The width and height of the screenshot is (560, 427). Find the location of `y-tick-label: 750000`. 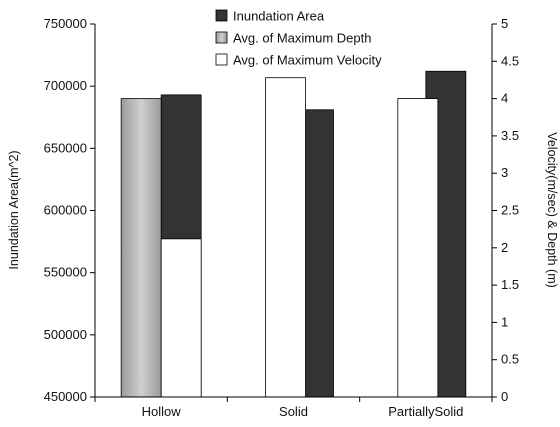

y-tick-label: 750000 is located at coordinates (65, 23).